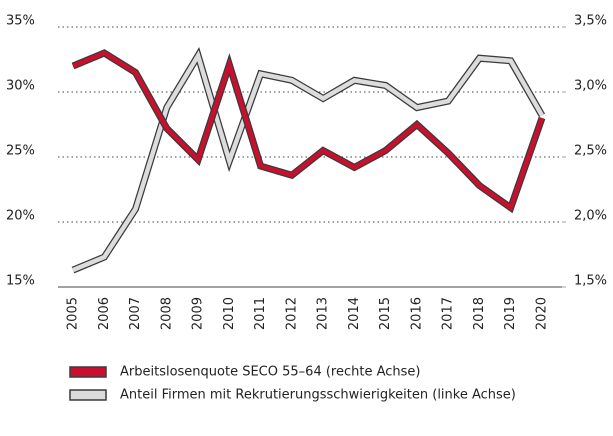  Describe the element at coordinates (20, 151) in the screenshot. I see `y-tick-label: 25%` at that location.